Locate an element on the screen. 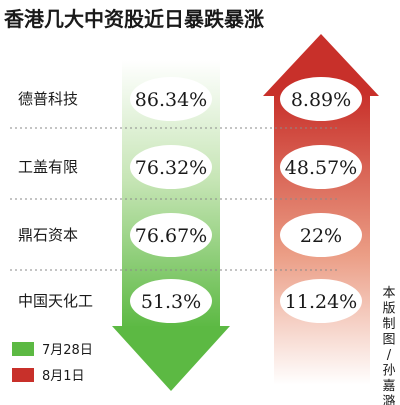 The image size is (400, 405). credit-char: 潞 is located at coordinates (388, 400).